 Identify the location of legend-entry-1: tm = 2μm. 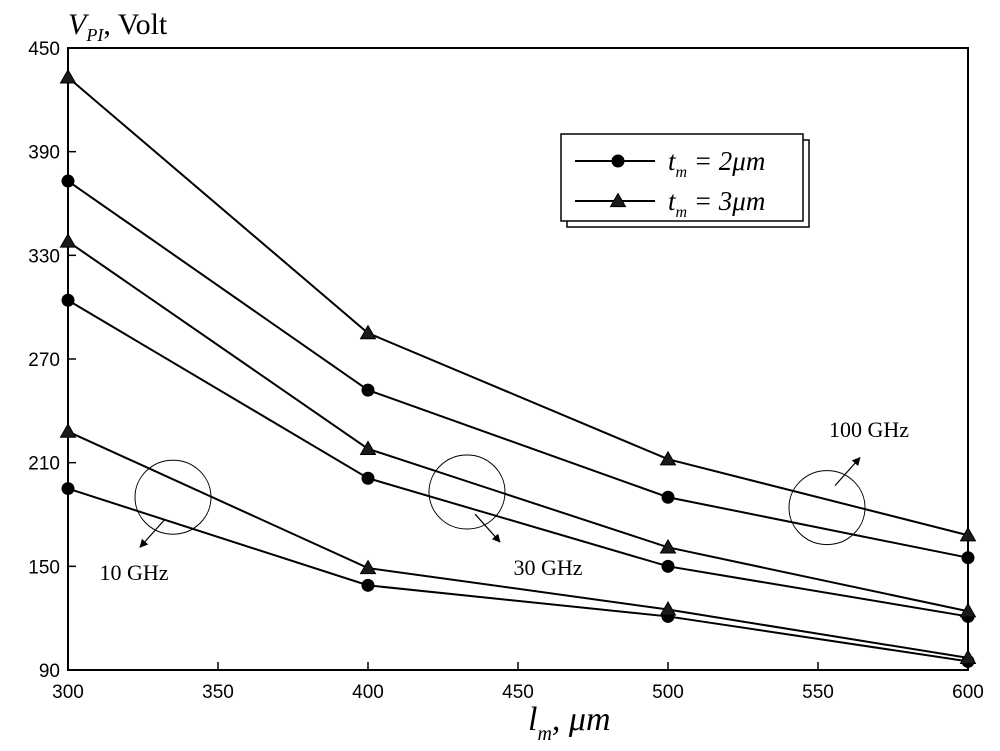
(670, 163).